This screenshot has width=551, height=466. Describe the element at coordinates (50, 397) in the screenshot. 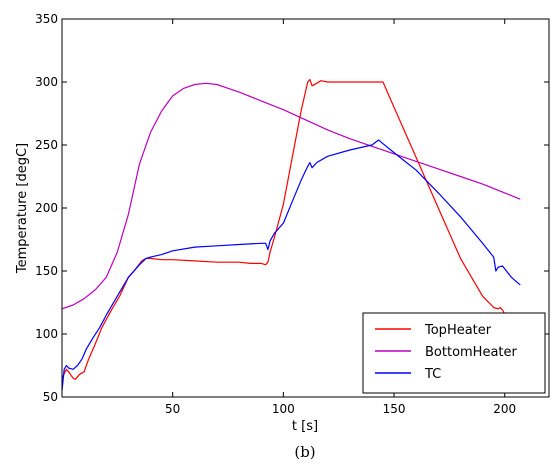

I see `y-tick-label: 50` at that location.